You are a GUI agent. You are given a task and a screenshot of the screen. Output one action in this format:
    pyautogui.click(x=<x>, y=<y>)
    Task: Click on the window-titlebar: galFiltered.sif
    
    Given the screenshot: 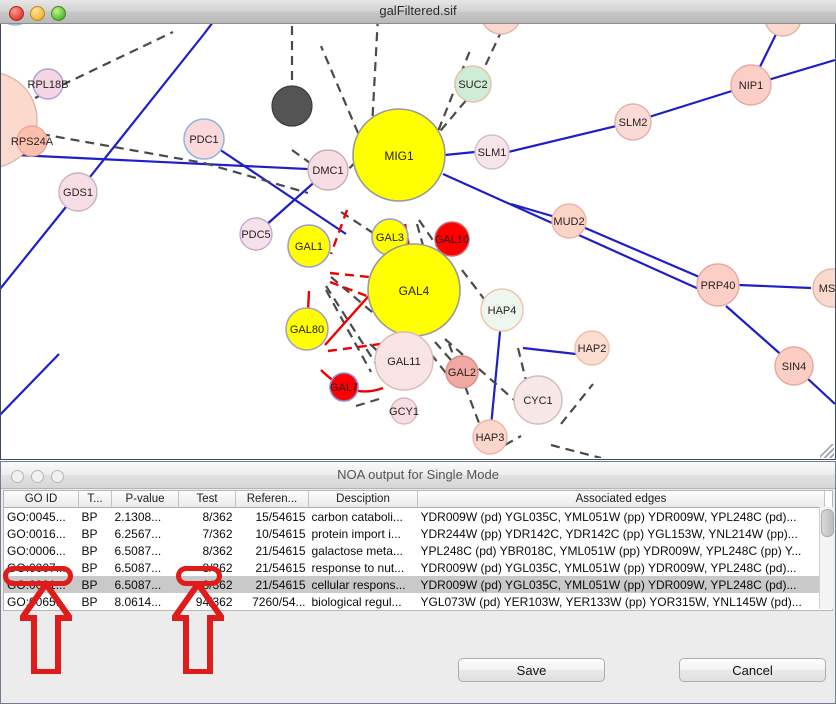 What is the action you would take?
    pyautogui.click(x=418, y=12)
    